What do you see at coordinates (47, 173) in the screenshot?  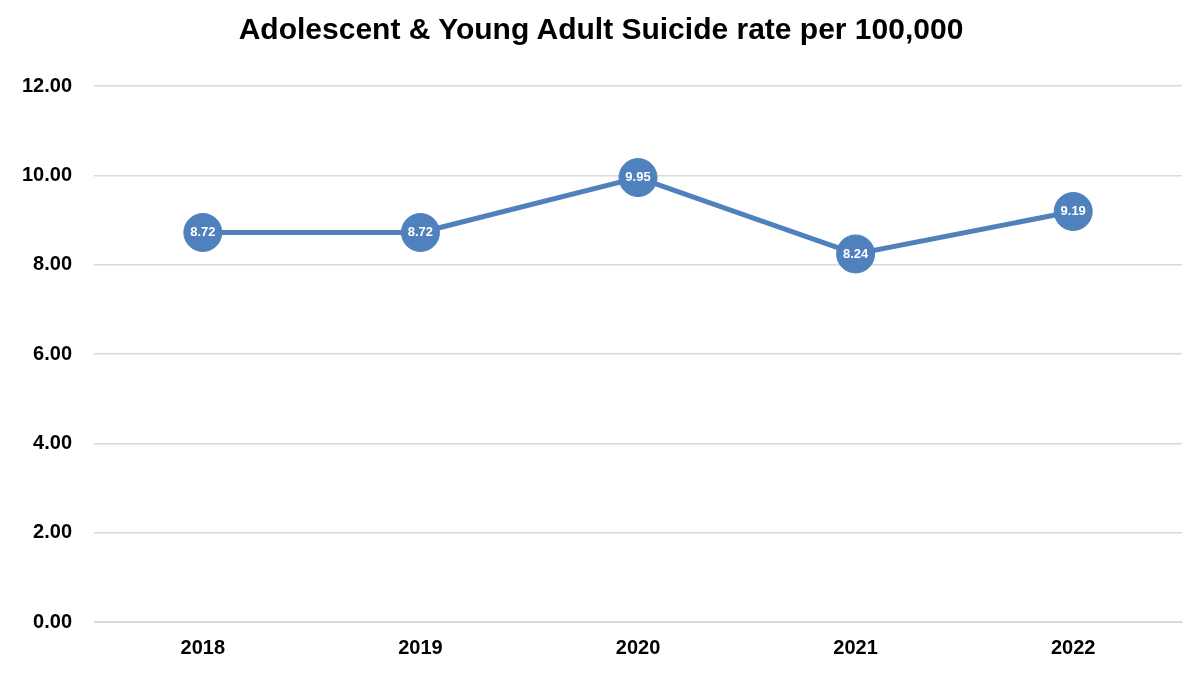 I see `y-tick-label: 10.00` at bounding box center [47, 173].